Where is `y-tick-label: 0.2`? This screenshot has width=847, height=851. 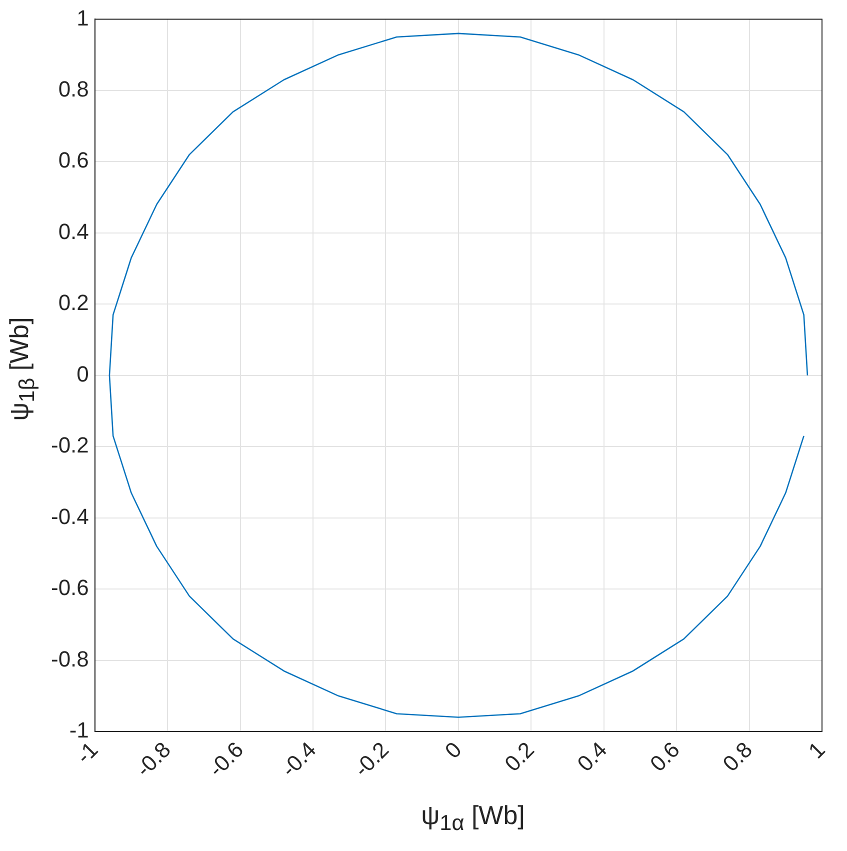 y-tick-label: 0.2 is located at coordinates (73, 303).